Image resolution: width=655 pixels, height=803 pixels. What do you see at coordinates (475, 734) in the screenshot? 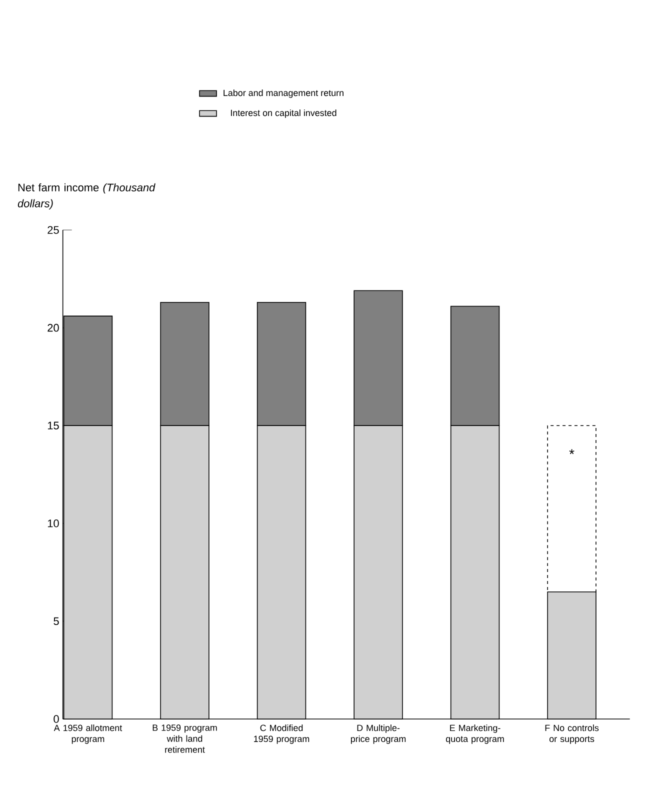
I see `x-tick-label: E Marketing-quota program` at bounding box center [475, 734].